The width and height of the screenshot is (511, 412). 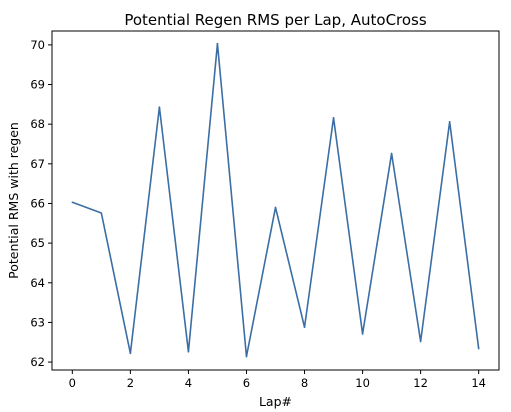 What do you see at coordinates (72, 383) in the screenshot?
I see `x-tick-label: 0` at bounding box center [72, 383].